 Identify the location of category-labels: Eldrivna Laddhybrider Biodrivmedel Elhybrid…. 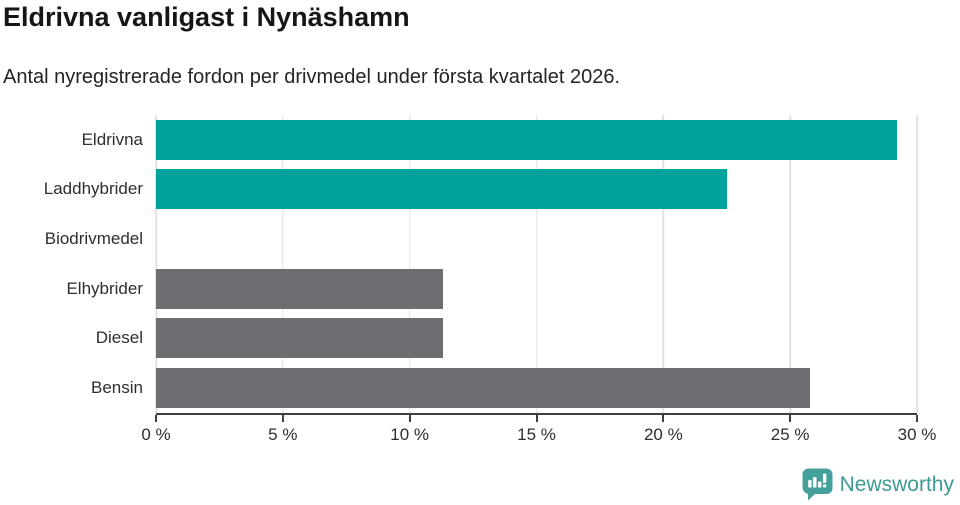
(71, 264).